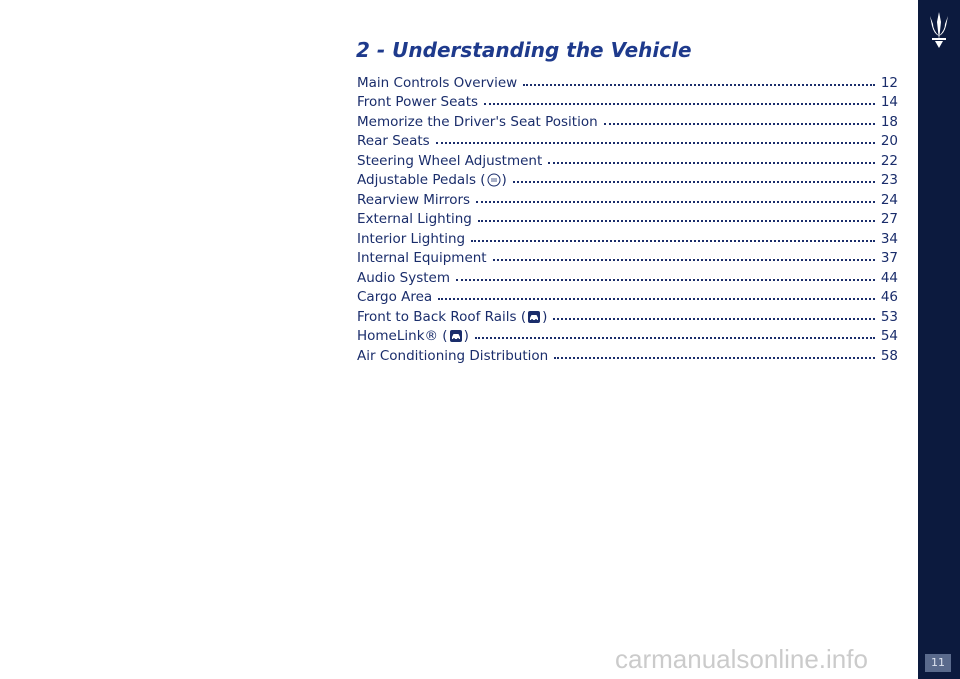 The image size is (960, 679). What do you see at coordinates (627, 295) in the screenshot?
I see `toc-entry: Cargo Area 46` at bounding box center [627, 295].